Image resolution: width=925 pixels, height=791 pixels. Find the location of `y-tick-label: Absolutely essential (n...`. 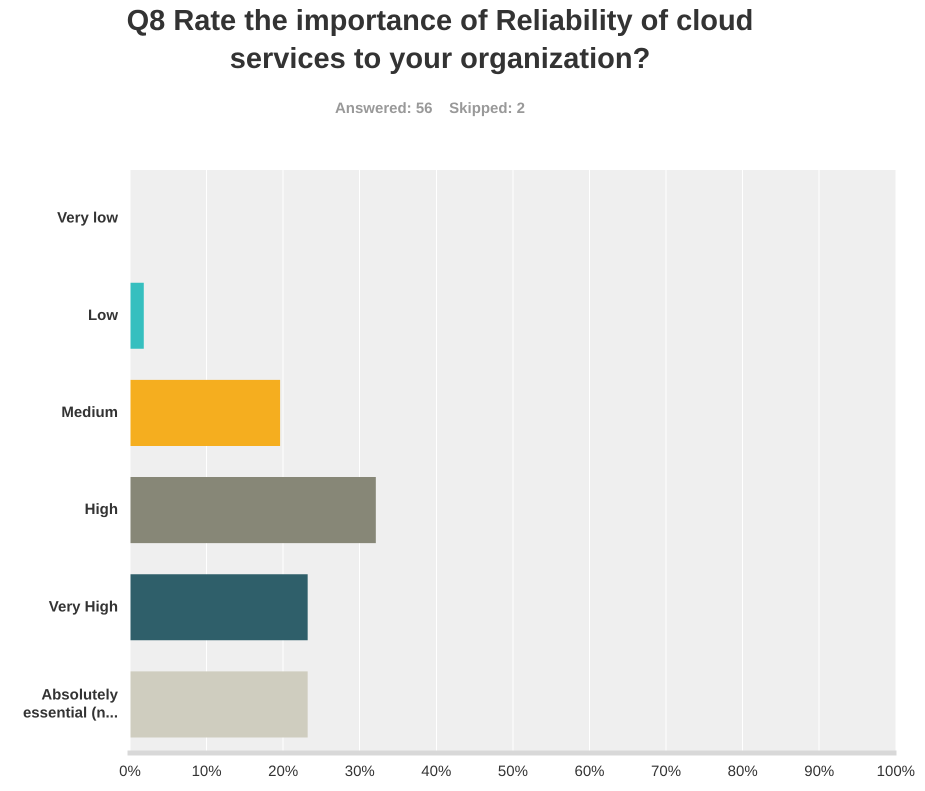

y-tick-label: Absolutely essential (n... is located at coordinates (70, 704).